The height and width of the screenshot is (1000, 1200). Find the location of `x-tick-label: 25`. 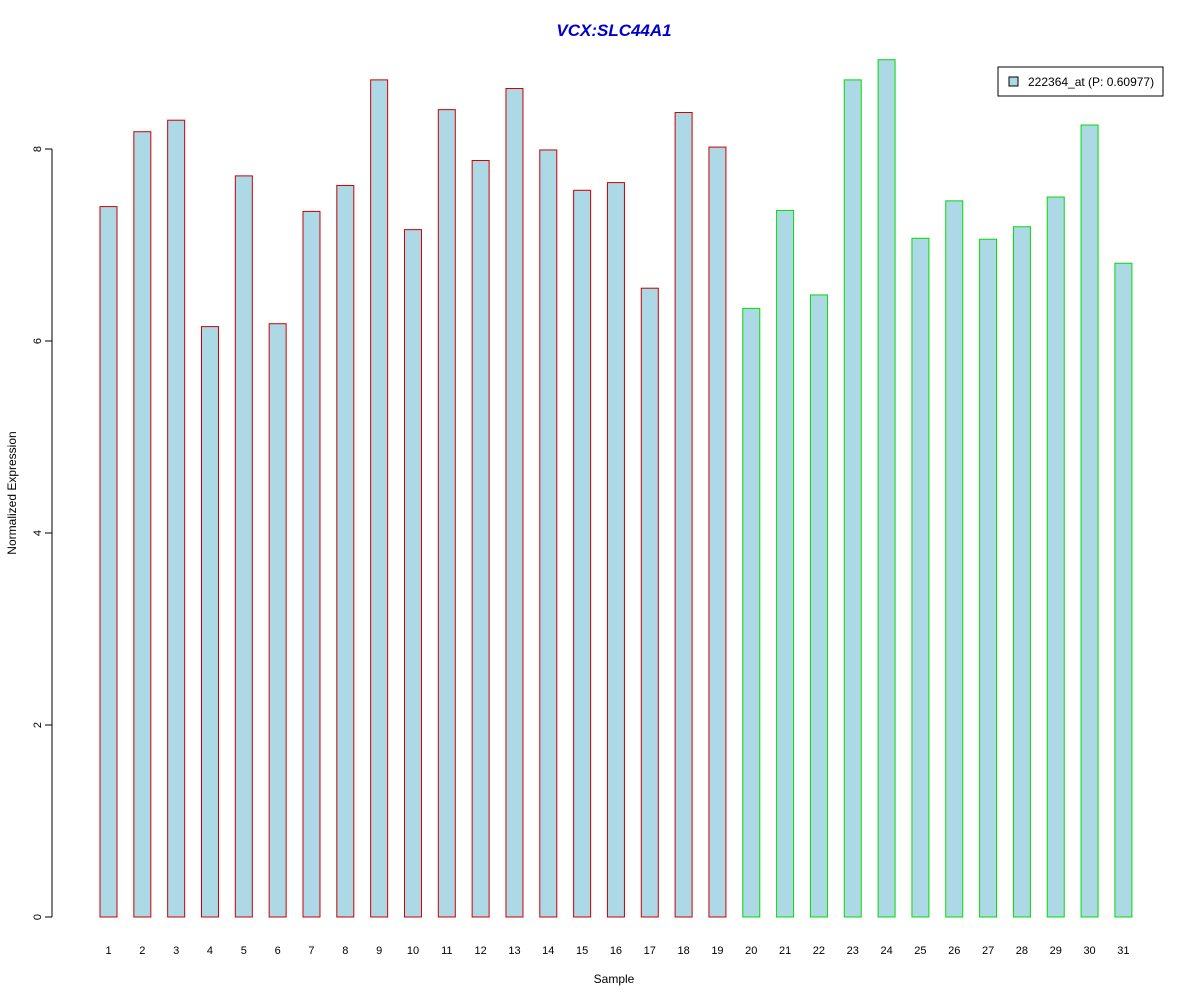

x-tick-label: 25 is located at coordinates (920, 951).